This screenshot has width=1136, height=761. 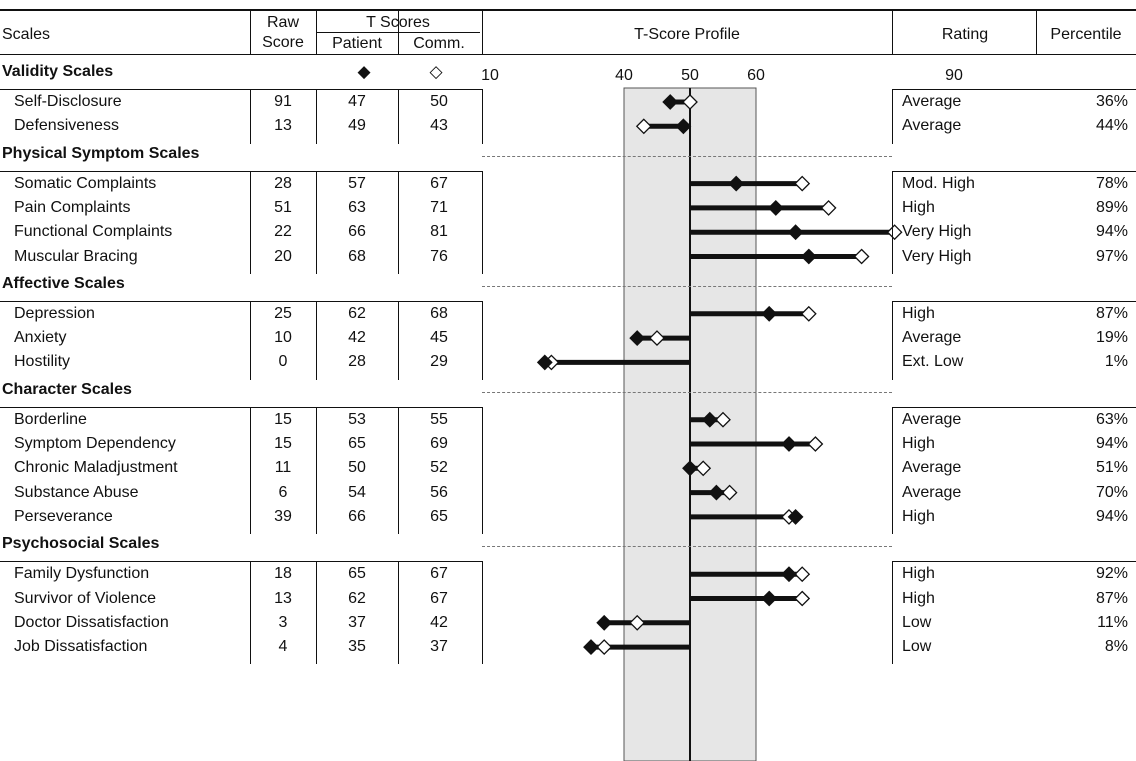 I want to click on percentile: 11%, so click(x=1112, y=622).